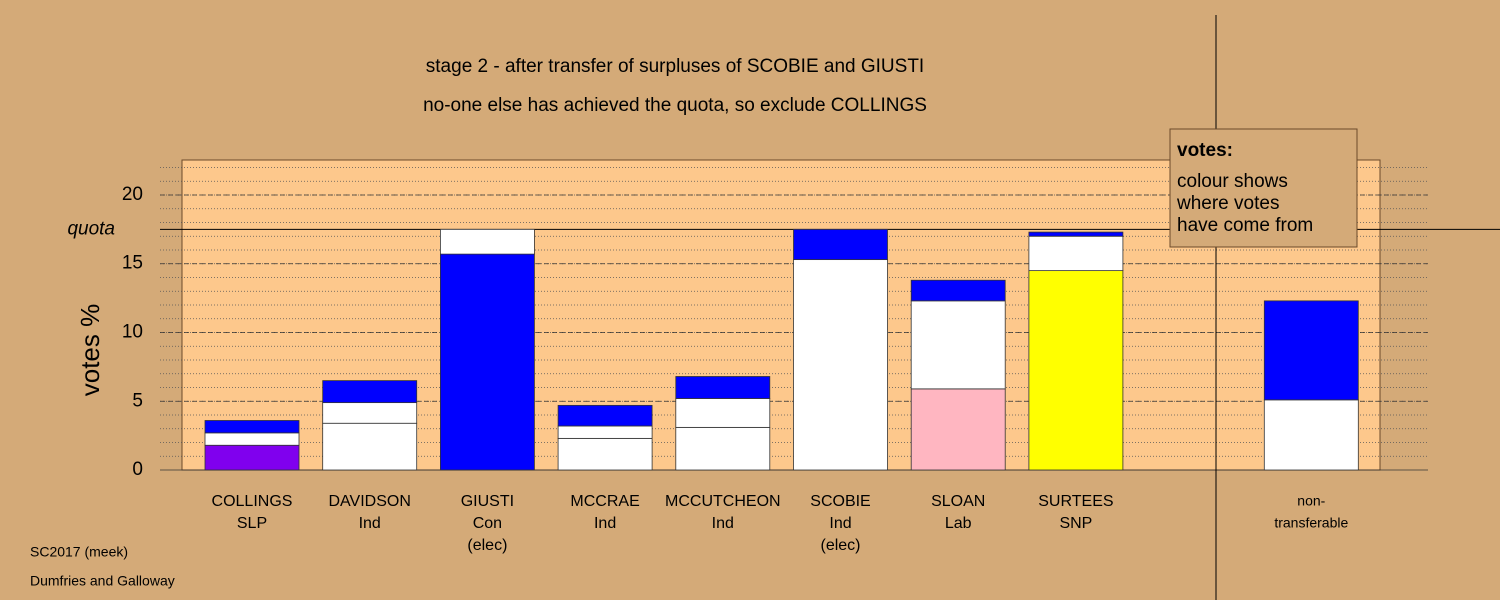 This screenshot has height=600, width=1500. Describe the element at coordinates (90, 350) in the screenshot. I see `y-axis-label: votes %` at that location.